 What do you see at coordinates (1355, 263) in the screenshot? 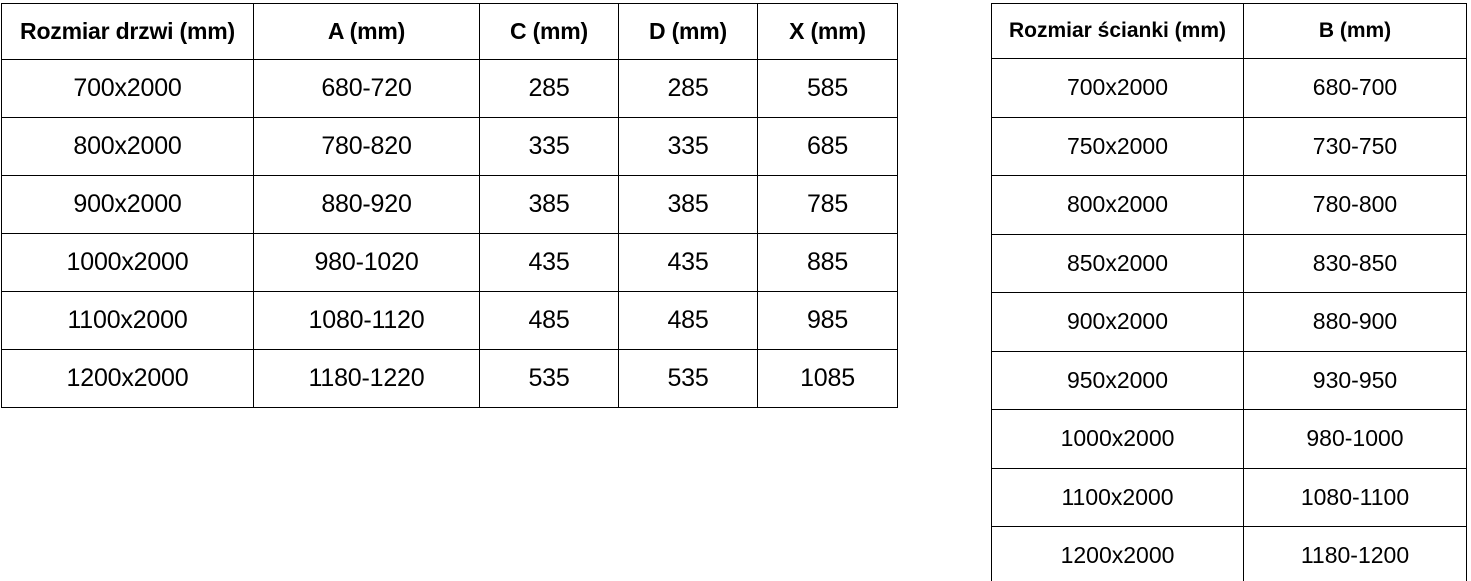
I see `cell-value: 830-850` at bounding box center [1355, 263].